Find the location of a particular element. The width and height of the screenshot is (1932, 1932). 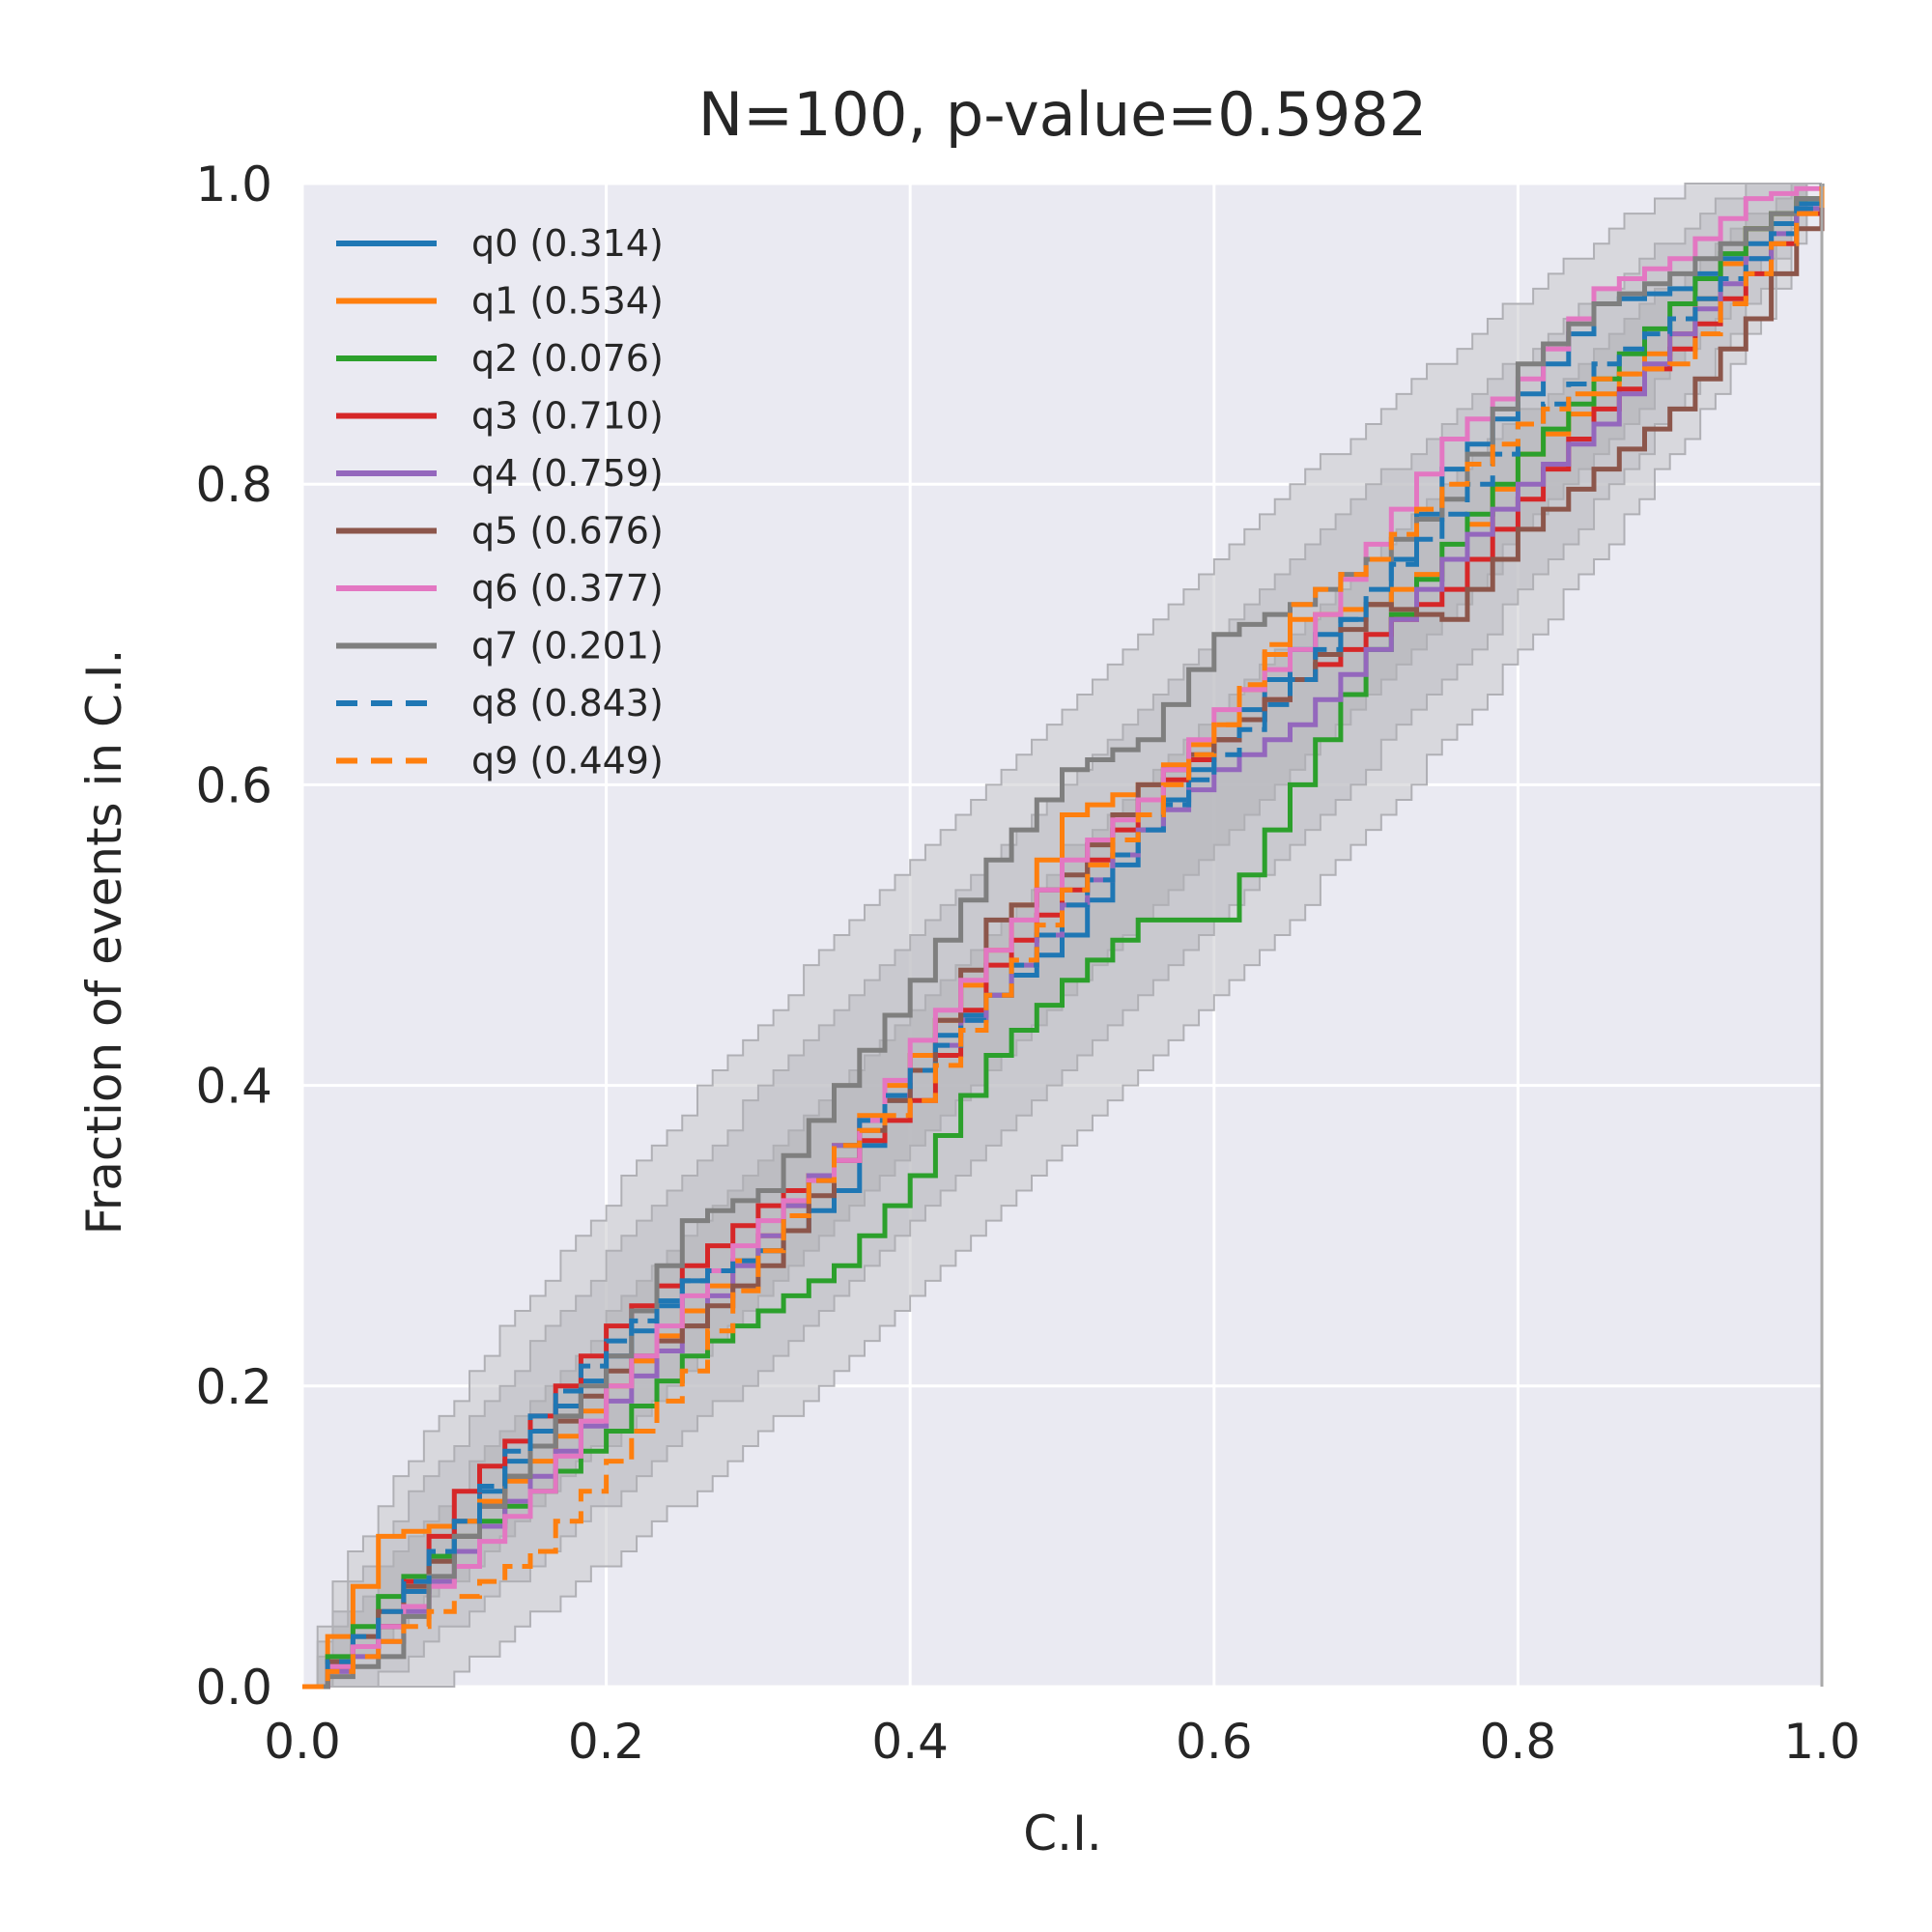

y-tick-label-0: 0.0 is located at coordinates (233, 1688).